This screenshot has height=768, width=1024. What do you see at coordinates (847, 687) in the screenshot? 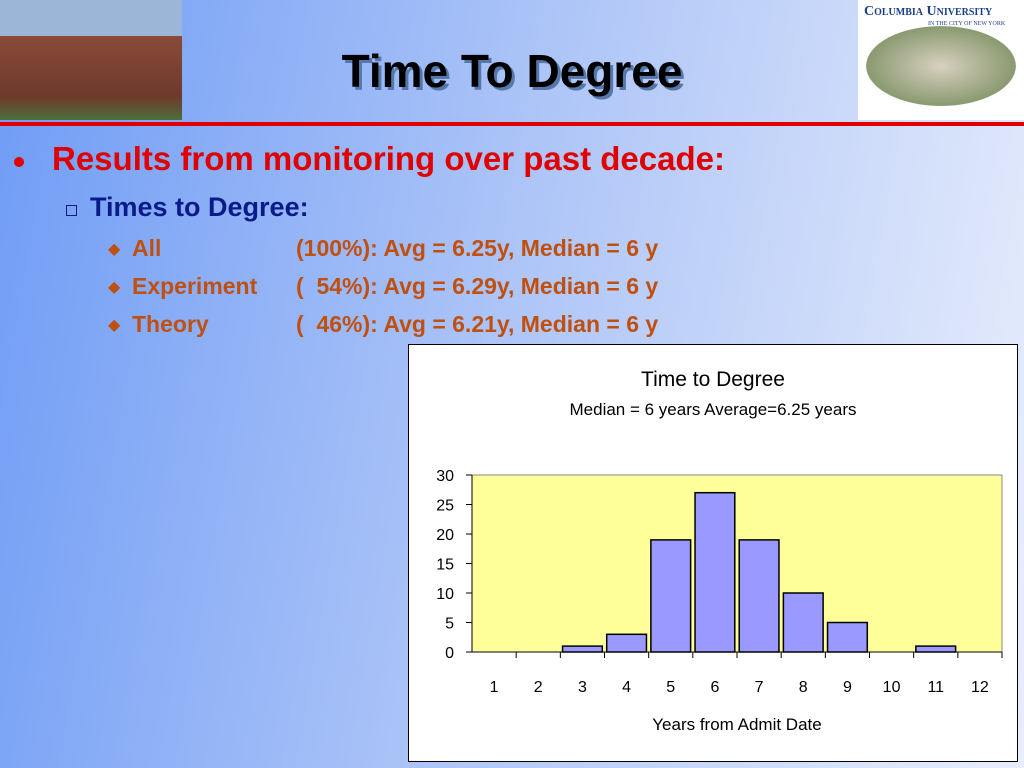
I see `x-tick-label: 9` at bounding box center [847, 687].